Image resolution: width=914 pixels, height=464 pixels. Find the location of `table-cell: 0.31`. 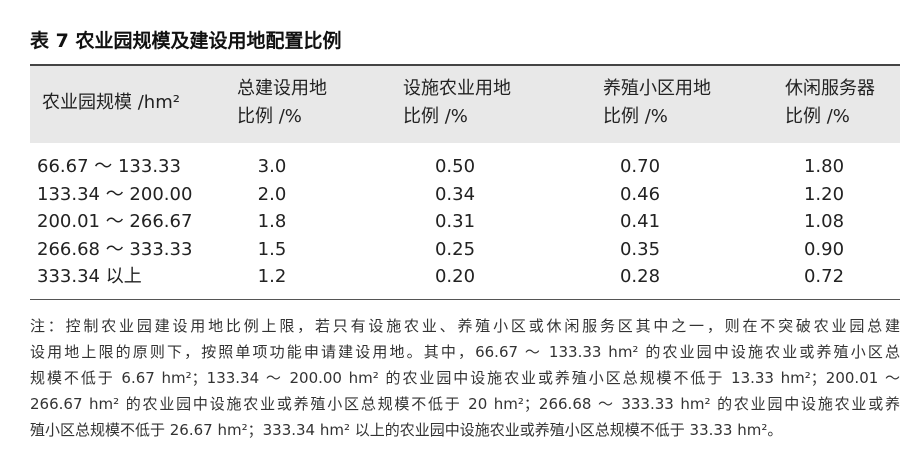

table-cell: 0.31 is located at coordinates (455, 221).